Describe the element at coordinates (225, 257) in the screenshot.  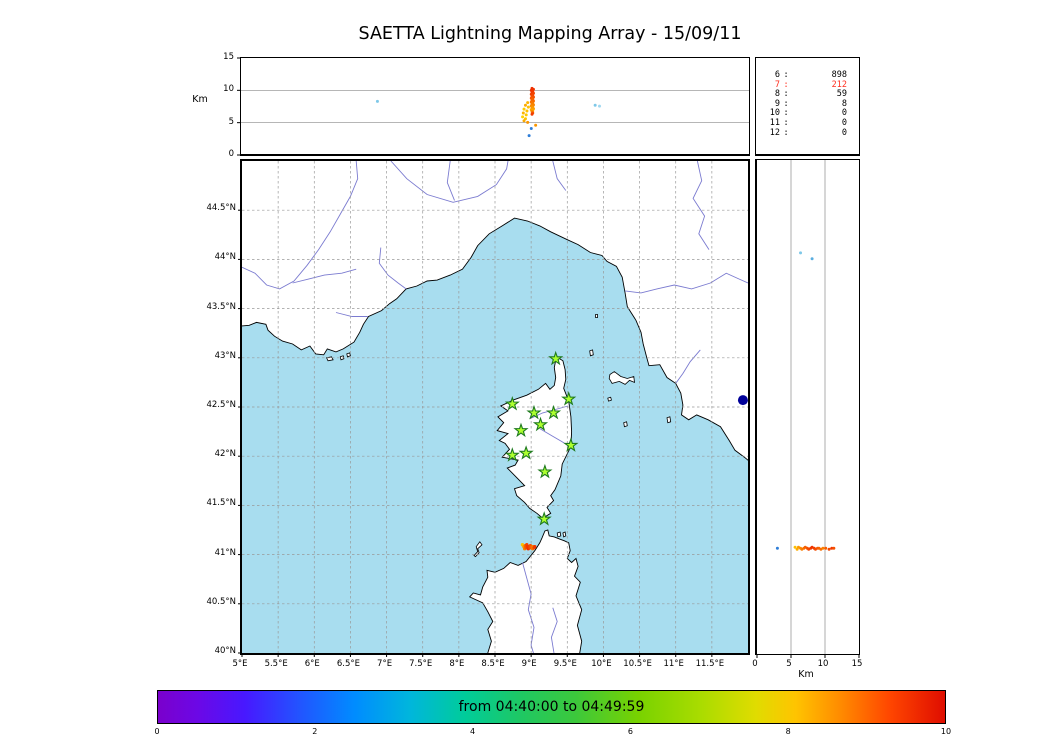
I see `lat-tick-label: 44°N` at that location.